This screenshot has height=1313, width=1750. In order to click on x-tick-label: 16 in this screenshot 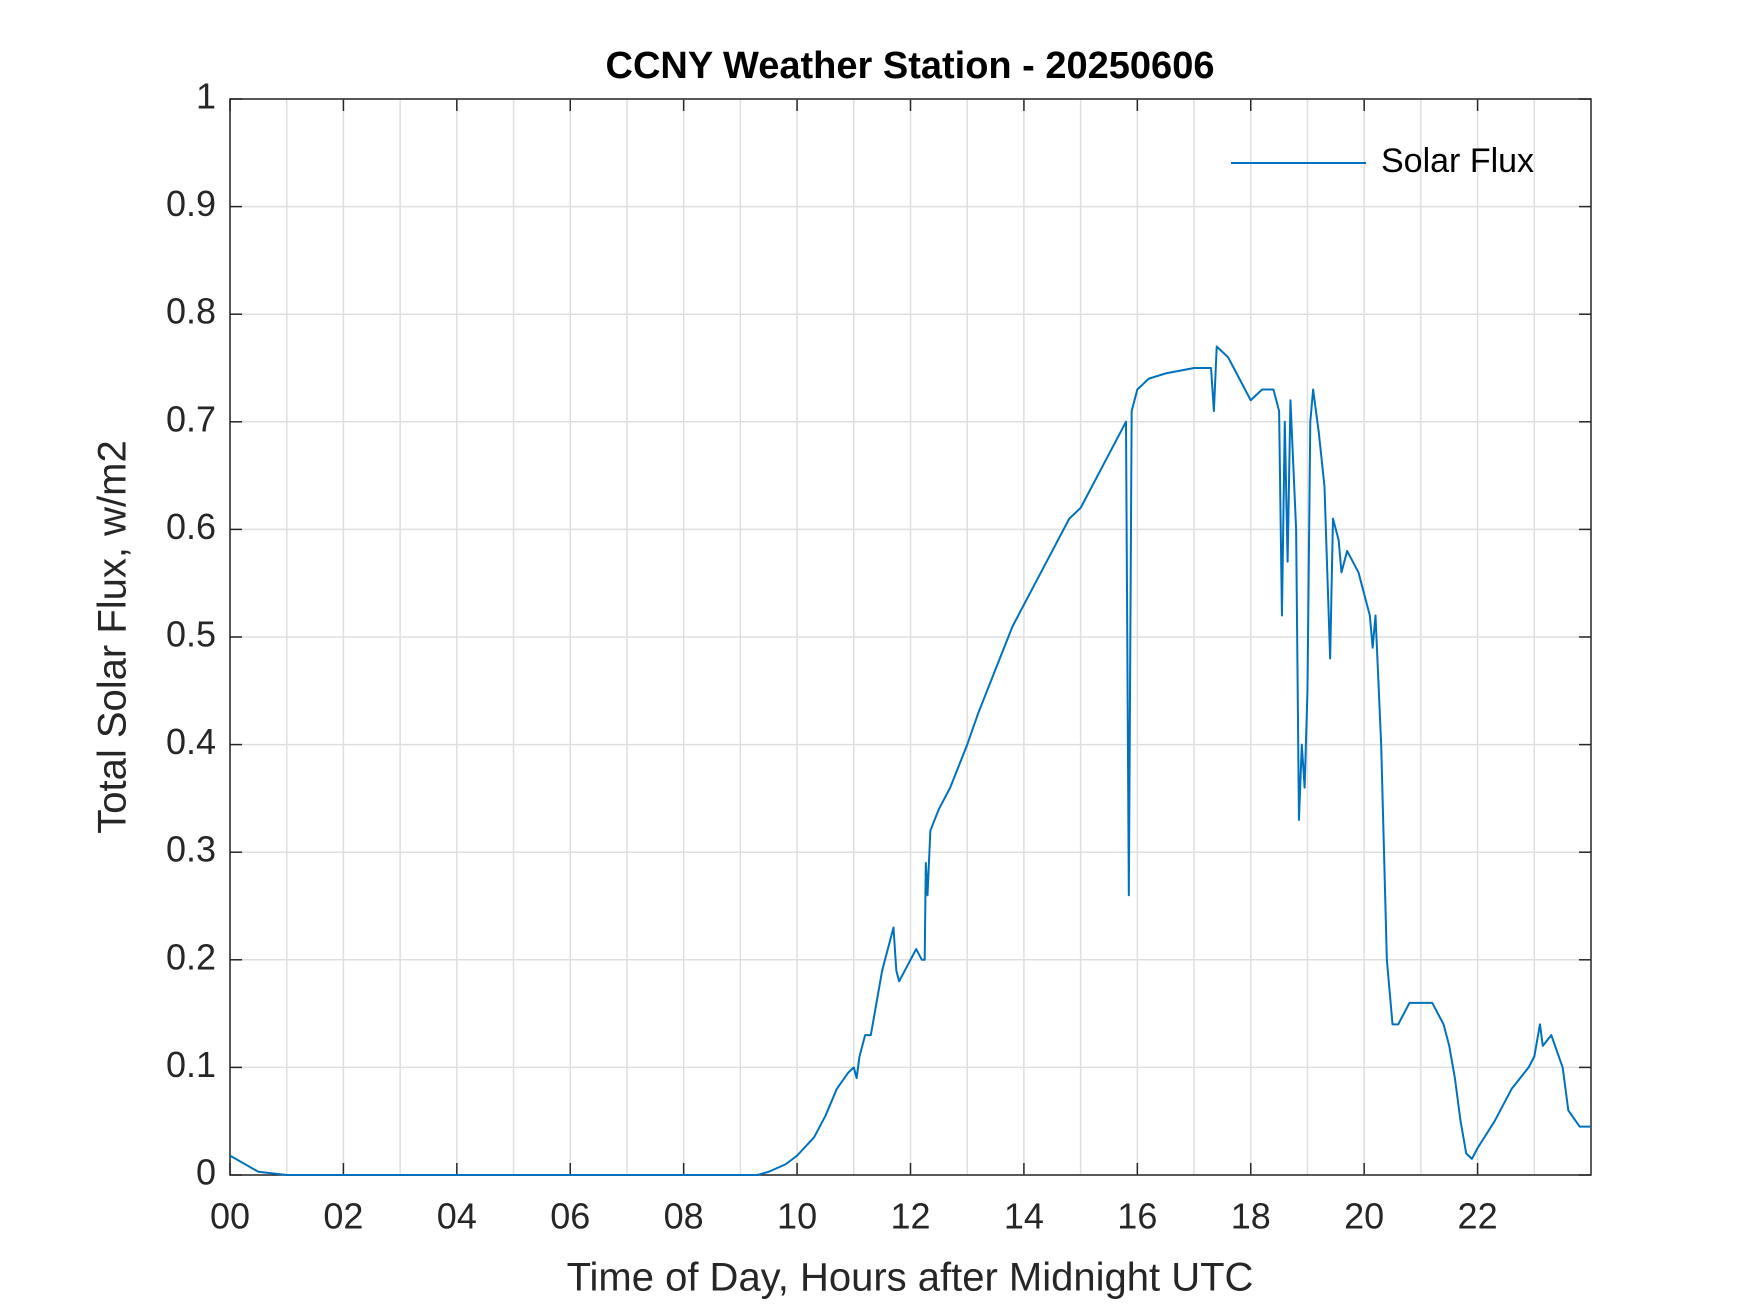, I will do `click(1137, 1216)`.